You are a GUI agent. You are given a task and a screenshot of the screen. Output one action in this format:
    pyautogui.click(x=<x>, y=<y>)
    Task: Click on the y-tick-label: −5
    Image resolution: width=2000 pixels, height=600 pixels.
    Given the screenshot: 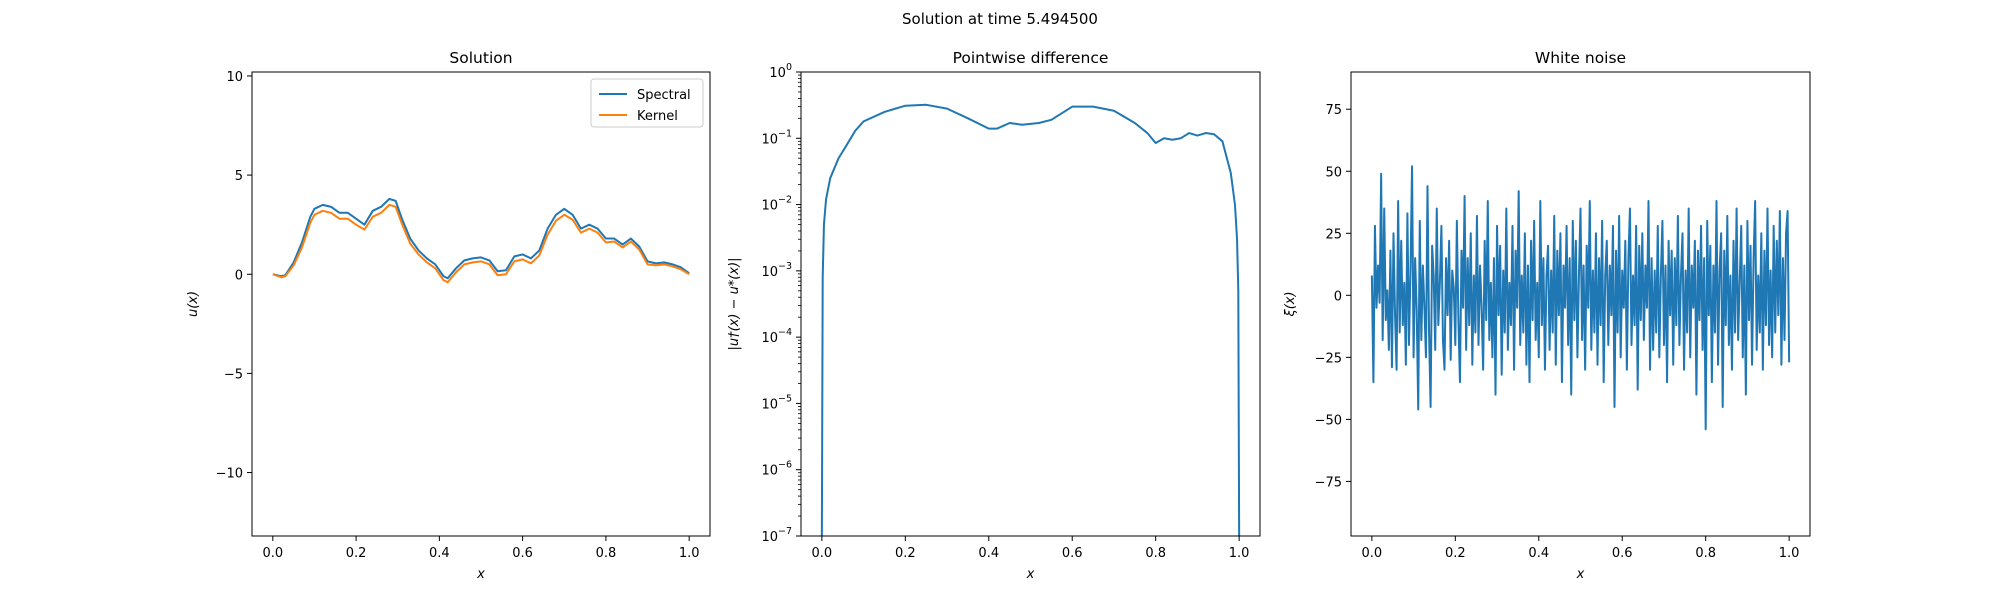 What is the action you would take?
    pyautogui.click(x=233, y=374)
    